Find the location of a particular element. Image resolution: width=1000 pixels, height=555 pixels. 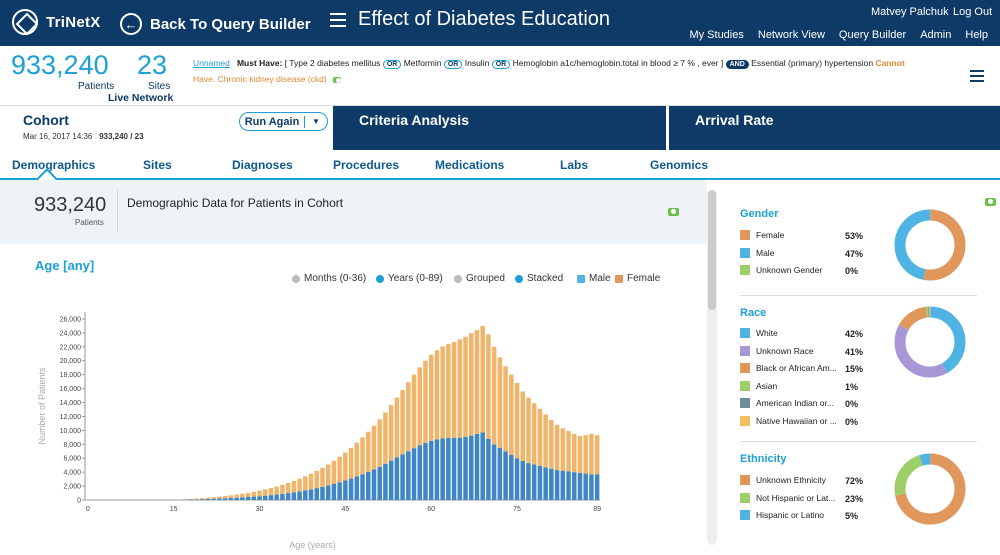

run-again-button: Run Again ▼ is located at coordinates (283, 121).